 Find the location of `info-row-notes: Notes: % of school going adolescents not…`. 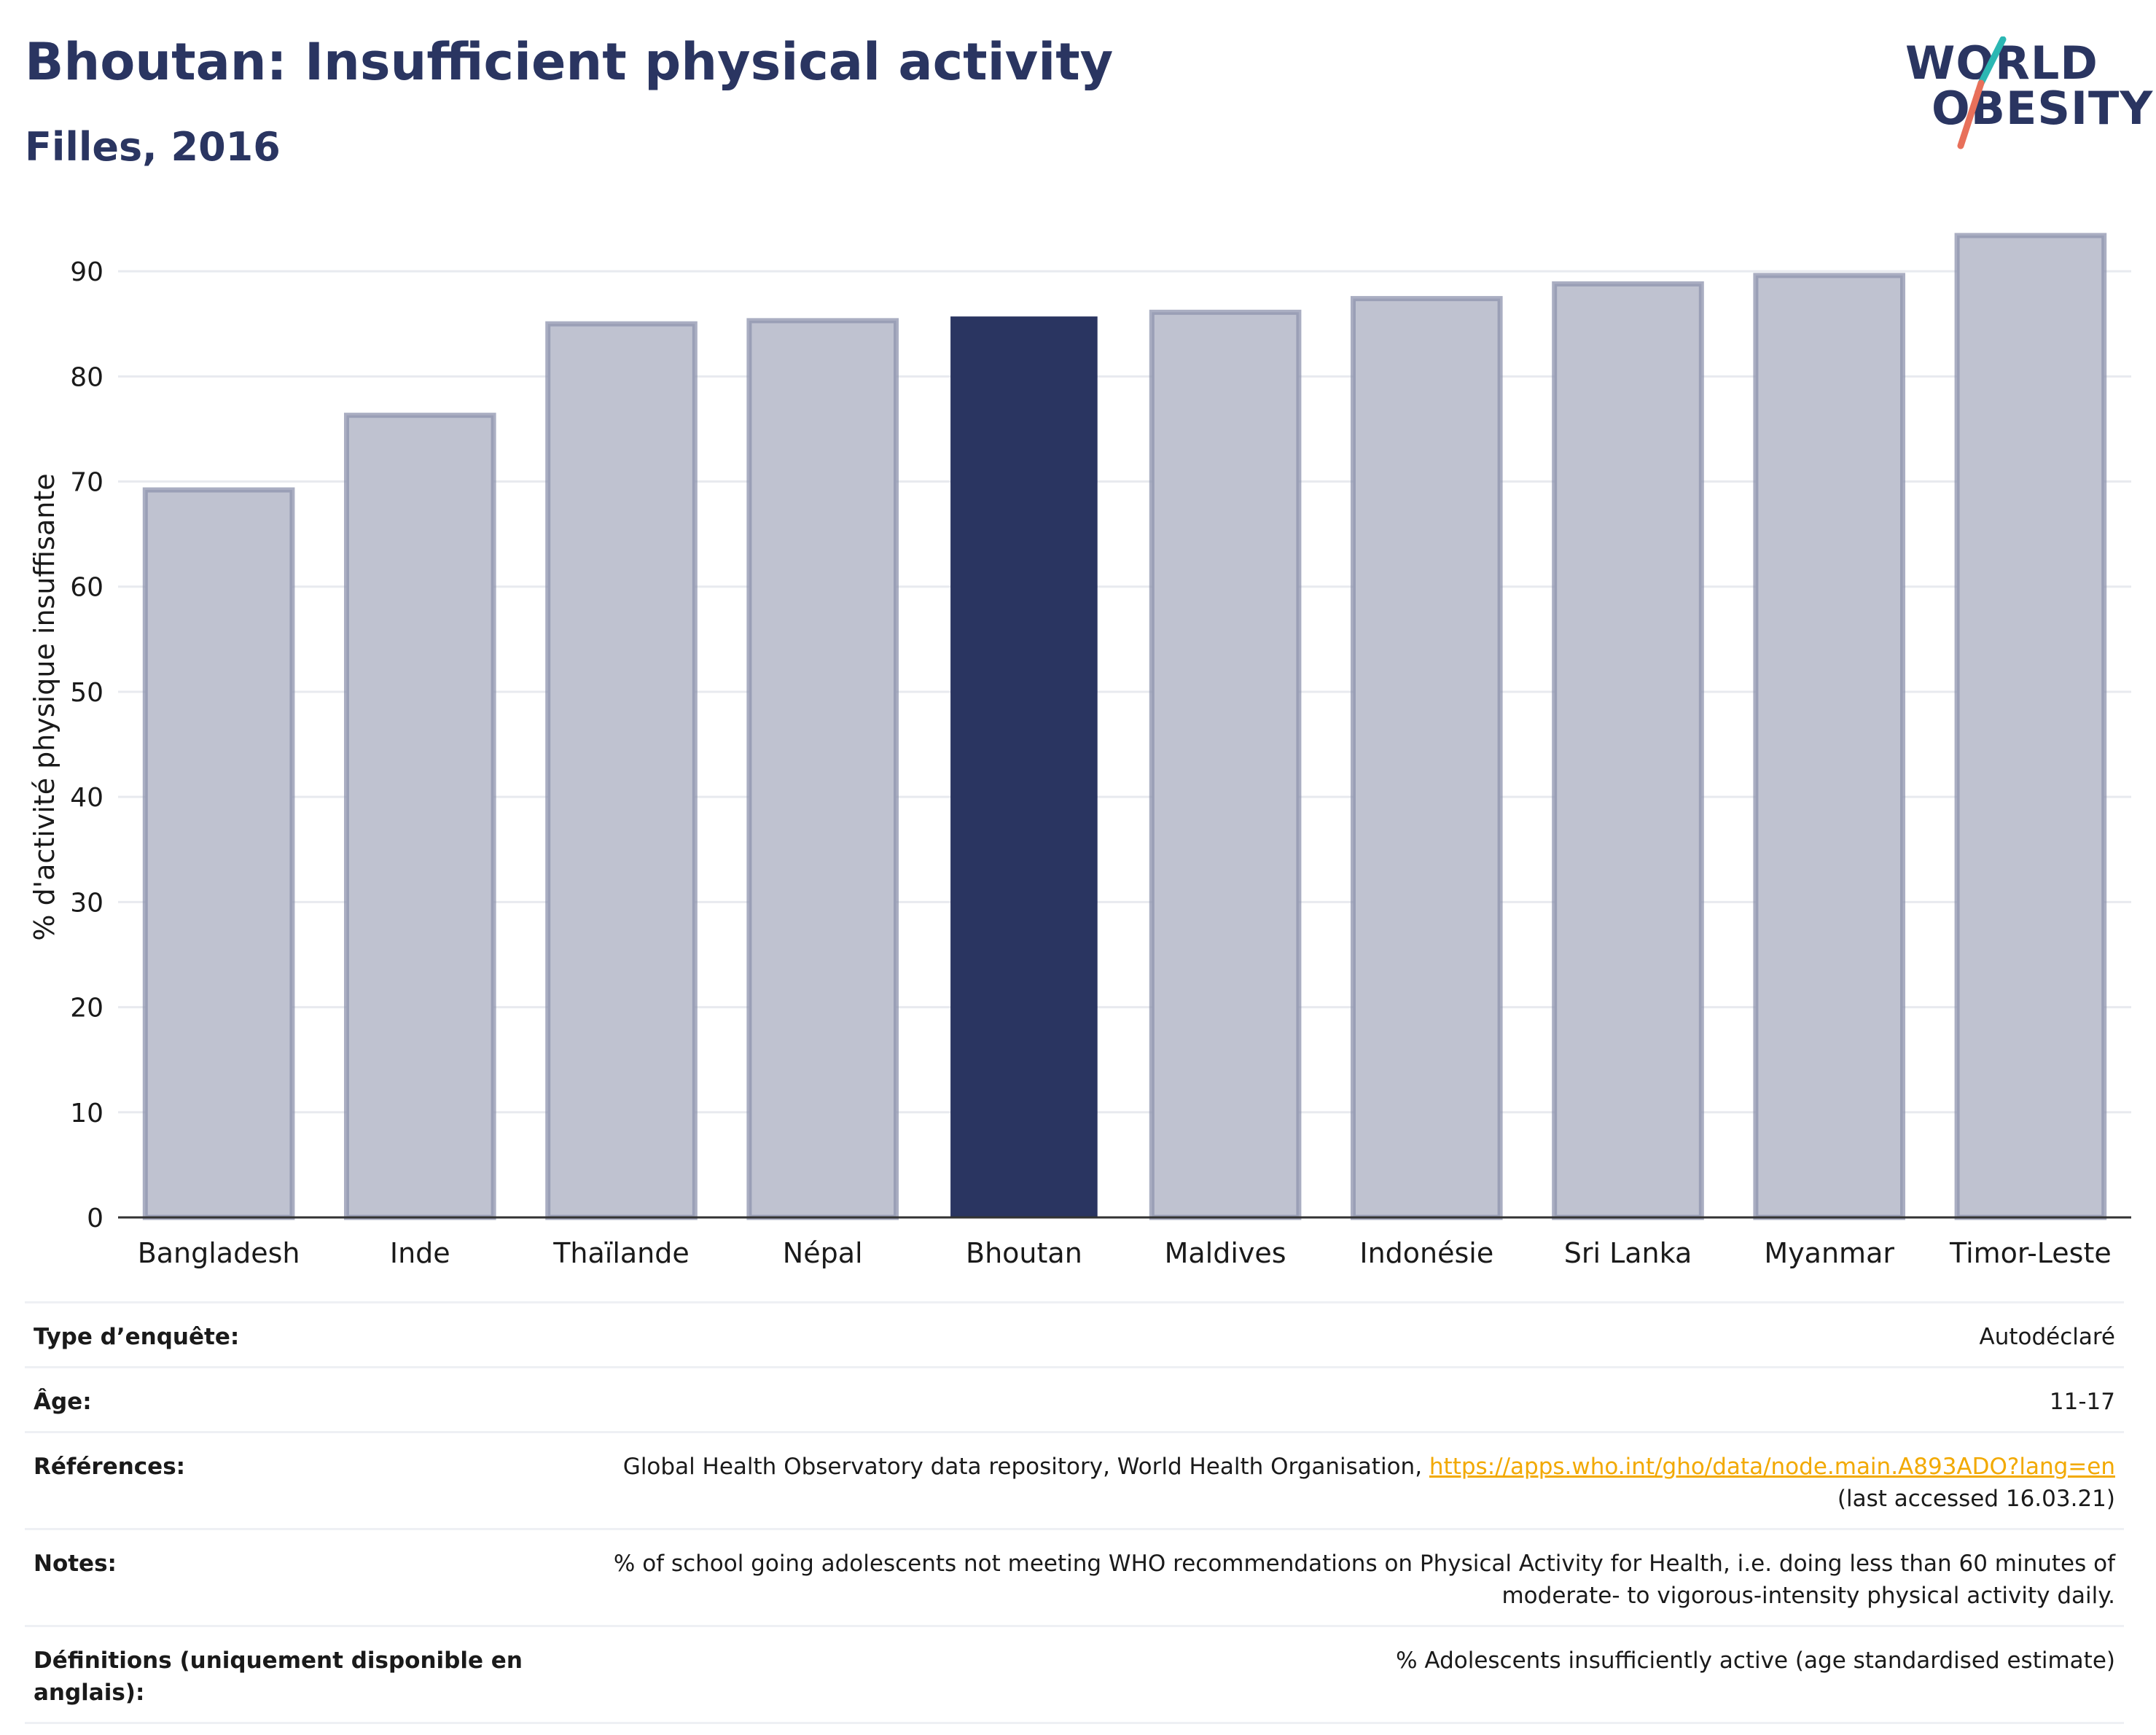

info-row-notes: Notes: % of school going adolescents not… is located at coordinates (1075, 1576).